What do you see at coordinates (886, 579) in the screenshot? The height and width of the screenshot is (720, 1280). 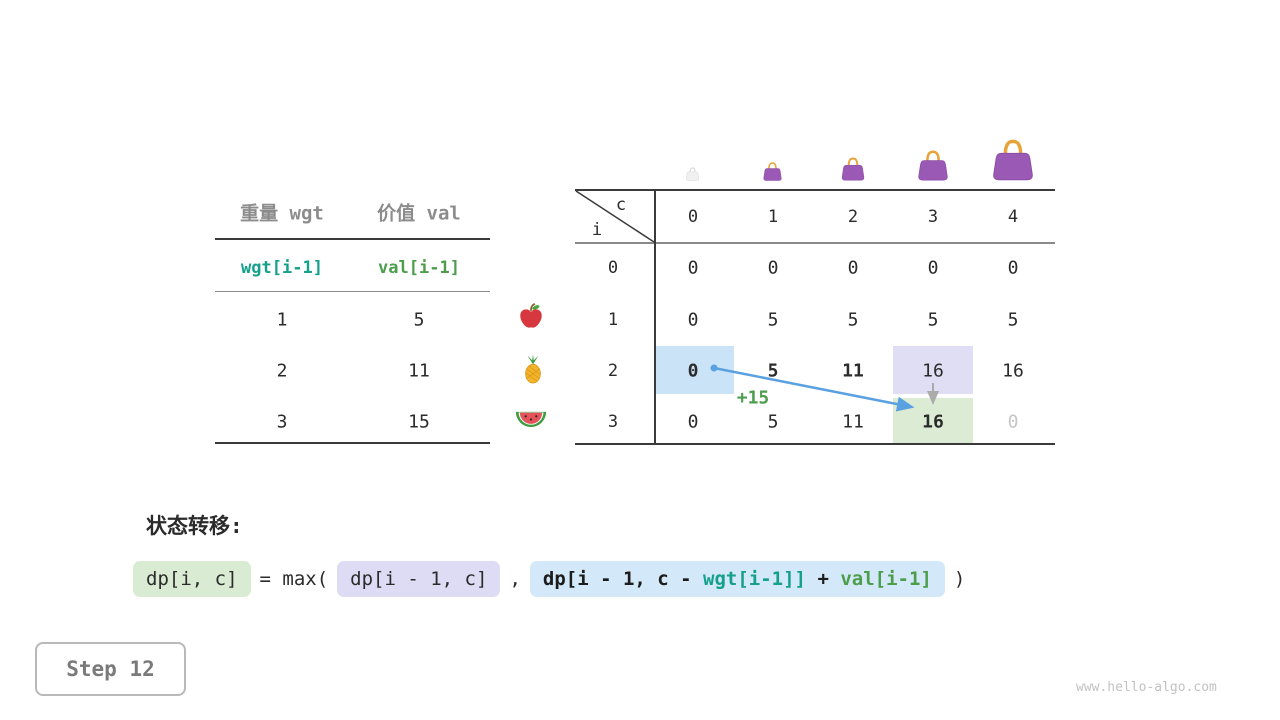 I see `formula-arg2-val: val[i-1]` at bounding box center [886, 579].